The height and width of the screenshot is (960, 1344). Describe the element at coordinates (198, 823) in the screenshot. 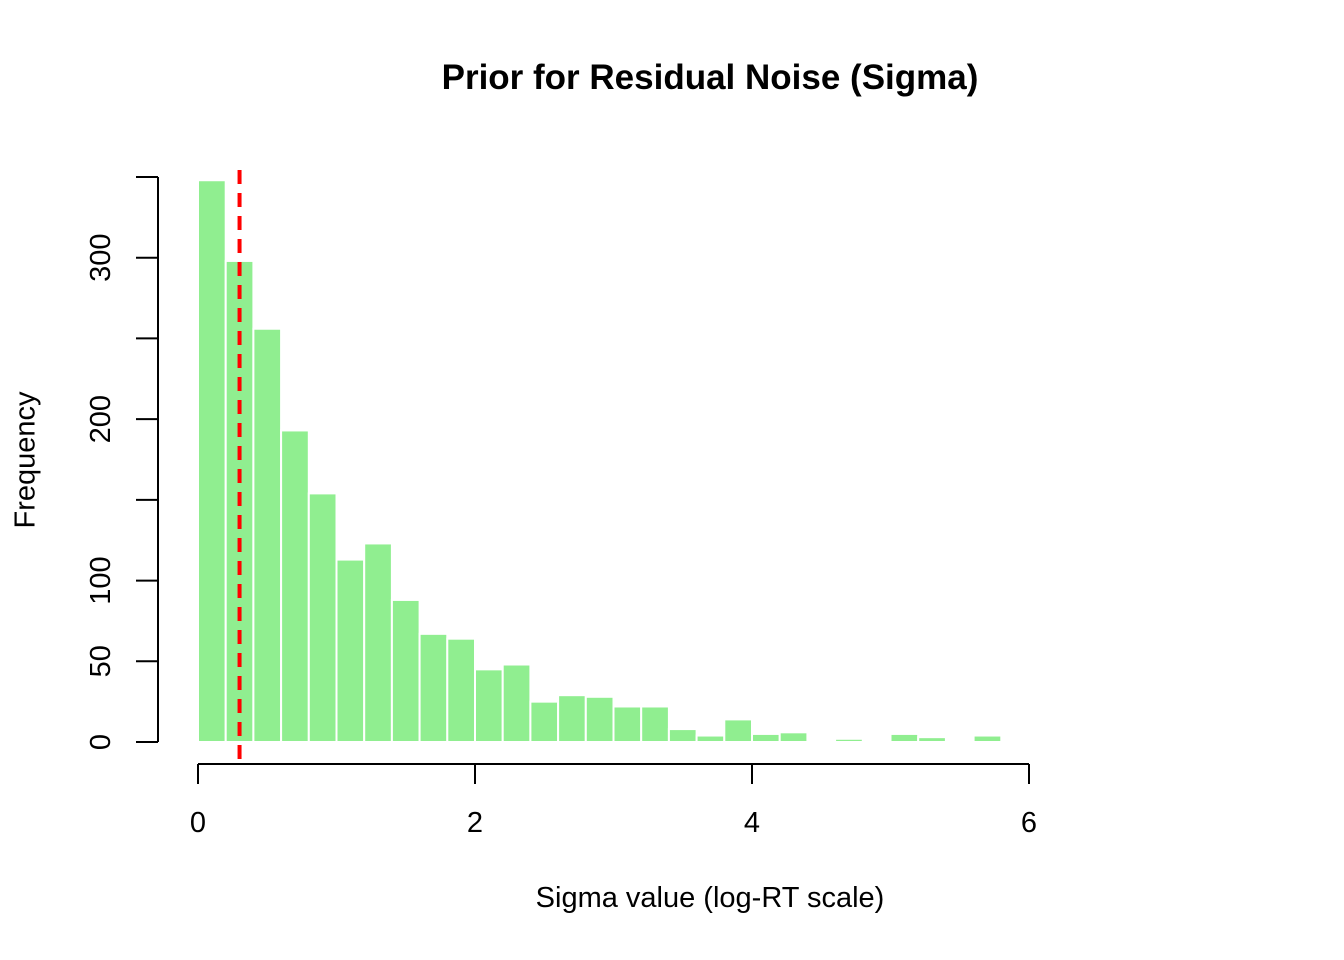

I see `x-tick-label: 0` at that location.